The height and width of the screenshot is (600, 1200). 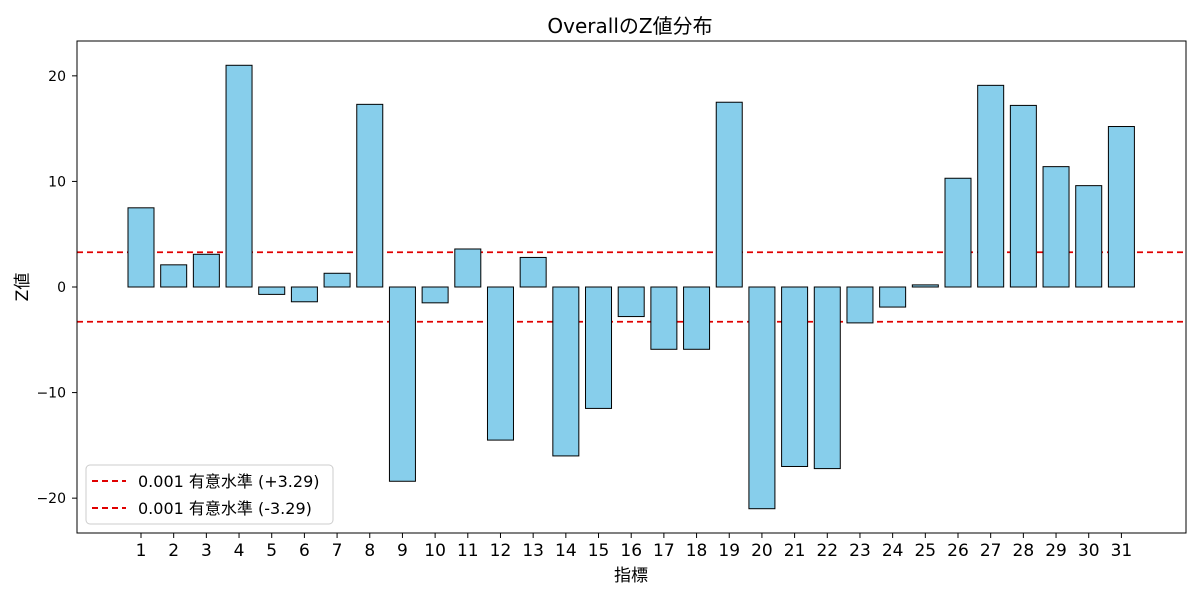 I want to click on x-tick-label: 25, so click(x=925, y=551).